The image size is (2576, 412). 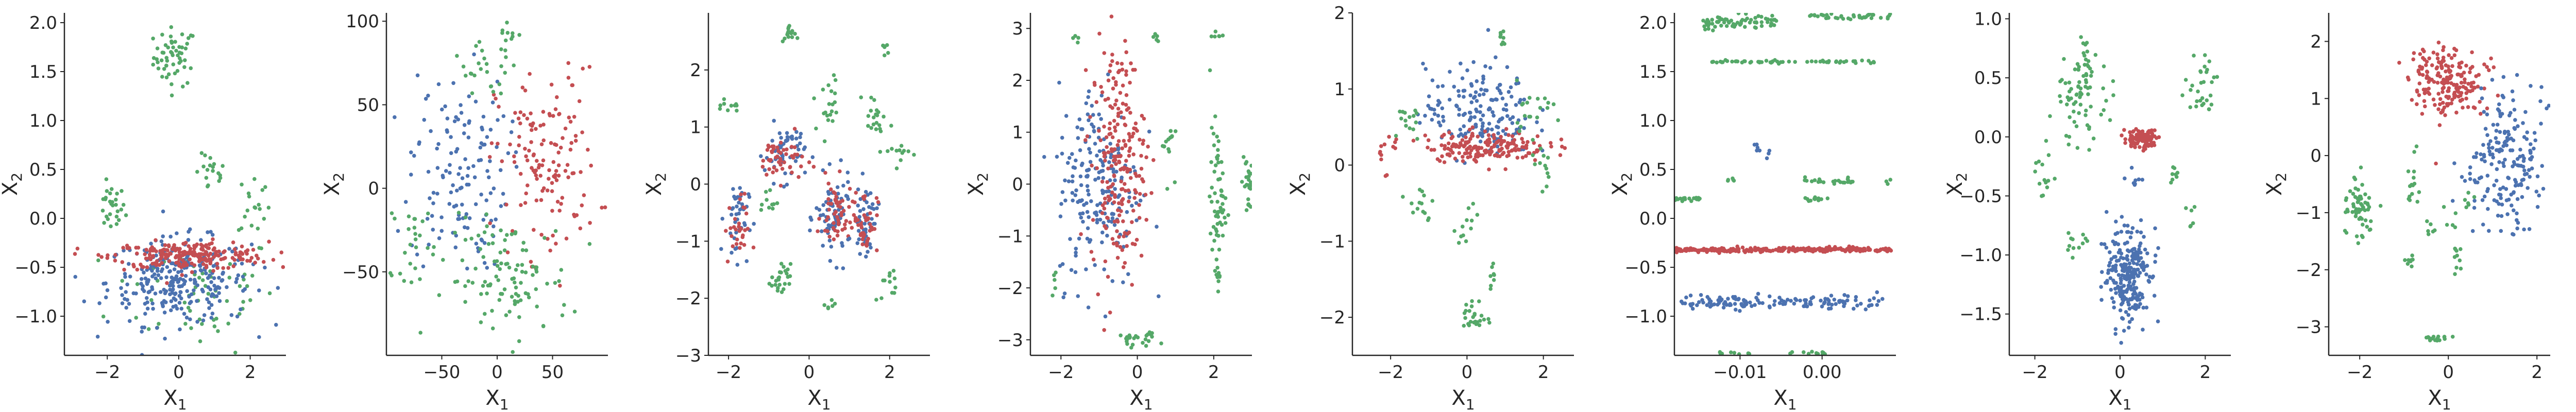 What do you see at coordinates (2309, 214) in the screenshot?
I see `y-tick-label: −1` at bounding box center [2309, 214].